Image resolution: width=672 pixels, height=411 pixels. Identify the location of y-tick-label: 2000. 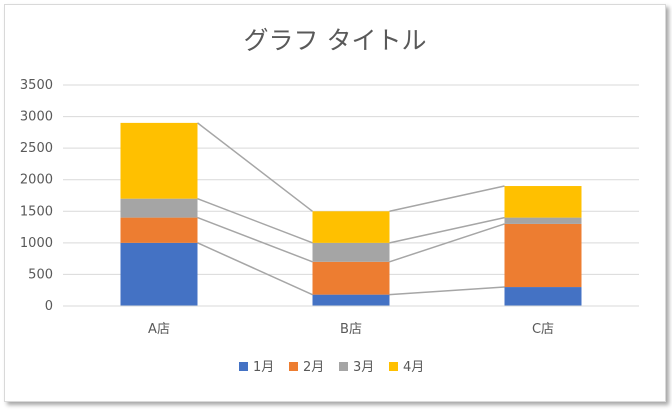
(36, 180).